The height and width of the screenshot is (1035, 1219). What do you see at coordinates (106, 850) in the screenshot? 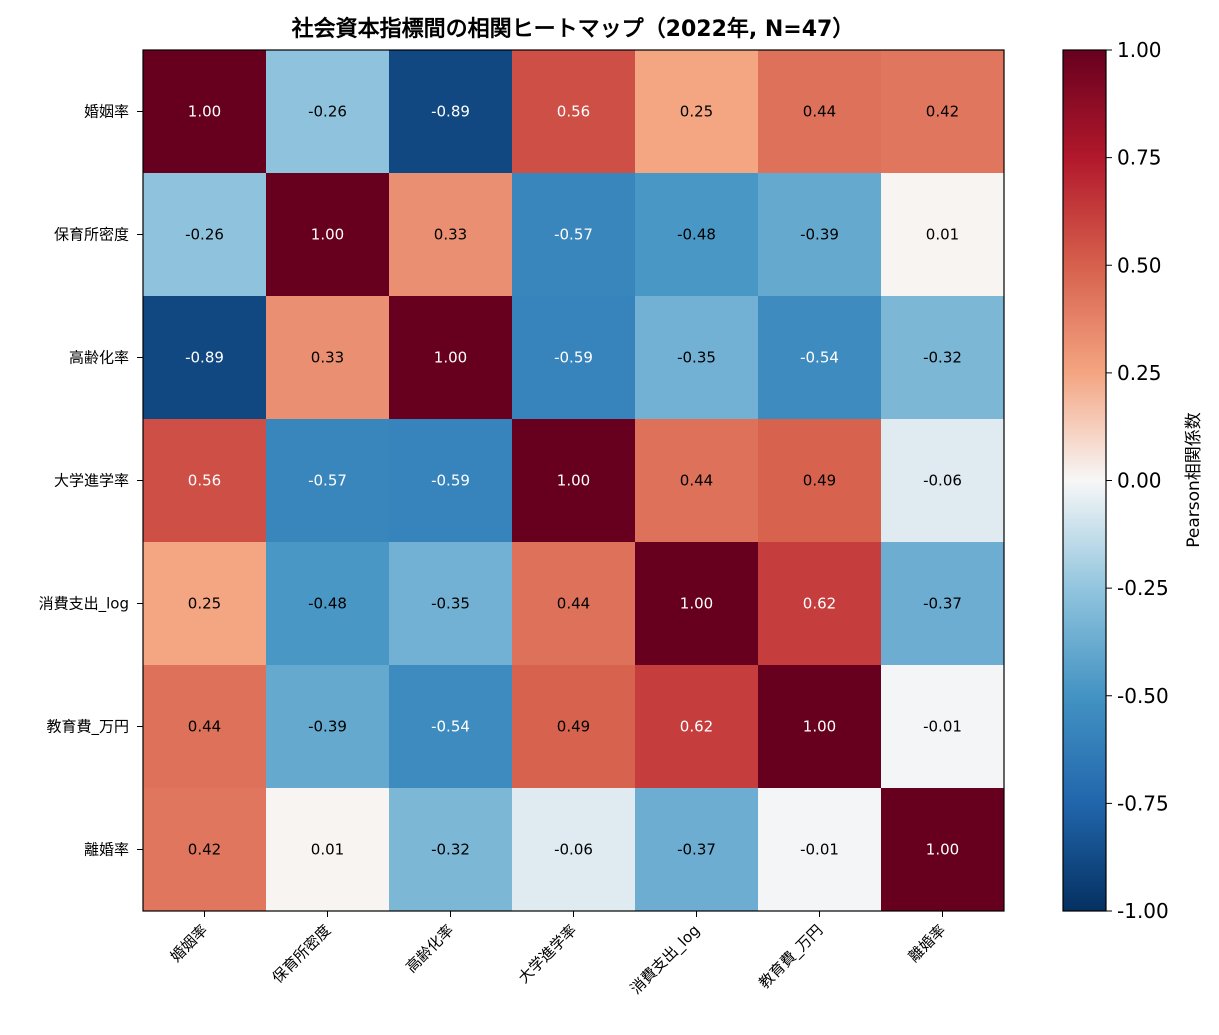
I see `y-tick-label: 離婚率` at bounding box center [106, 850].